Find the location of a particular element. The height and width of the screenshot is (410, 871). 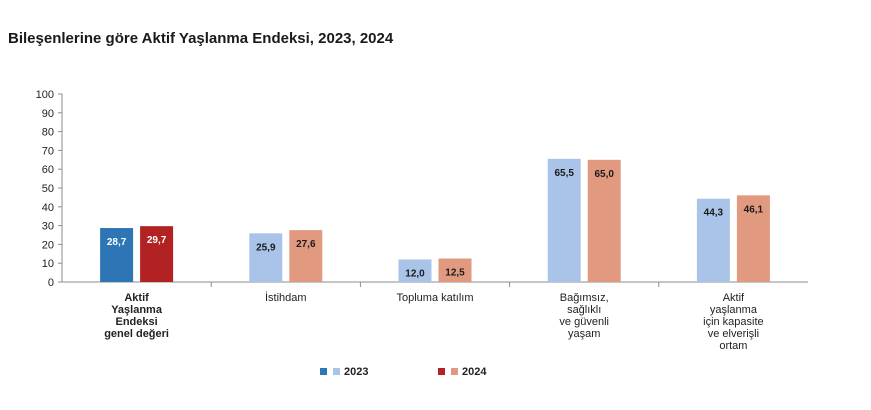

x-category-label: yaşlanma is located at coordinates (734, 310).